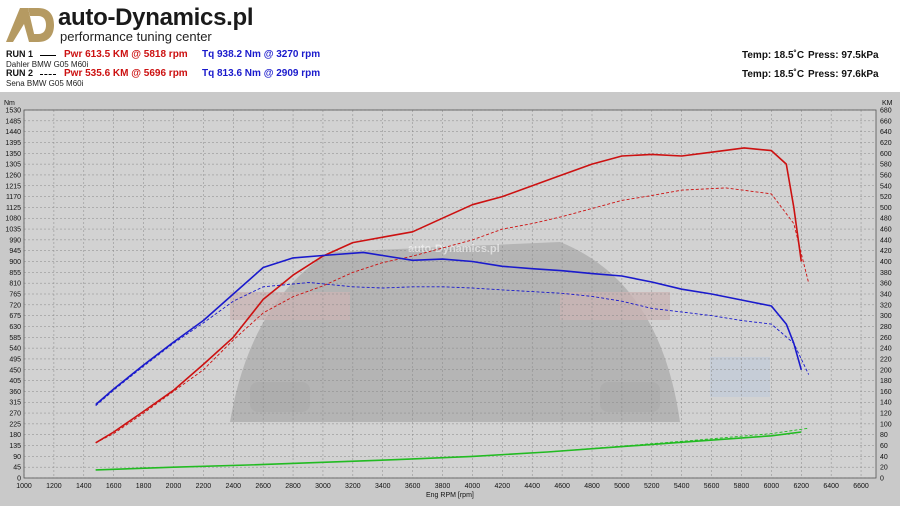  What do you see at coordinates (353, 486) in the screenshot?
I see `x-tick-label: 3200` at bounding box center [353, 486].